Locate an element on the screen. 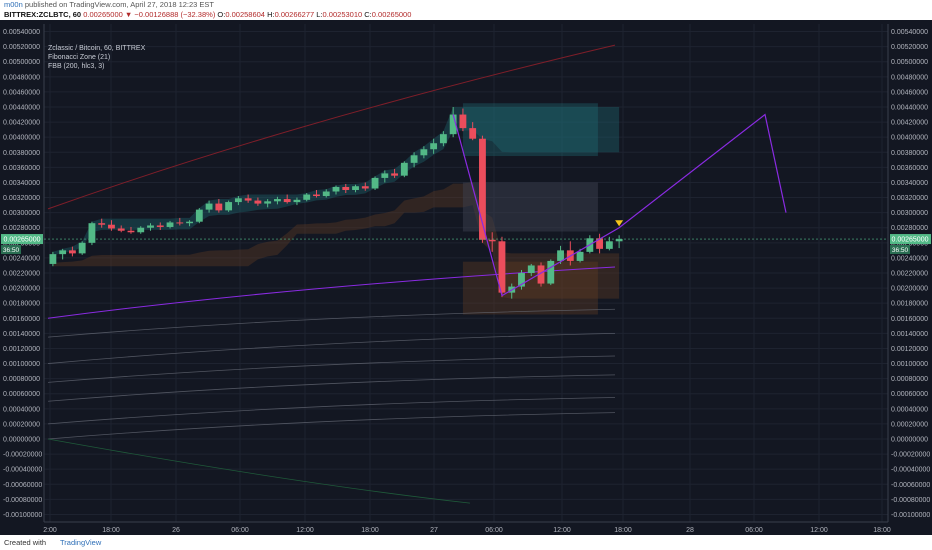 Image resolution: width=932 pixels, height=550 pixels. x-tick-label: 26 is located at coordinates (176, 530).